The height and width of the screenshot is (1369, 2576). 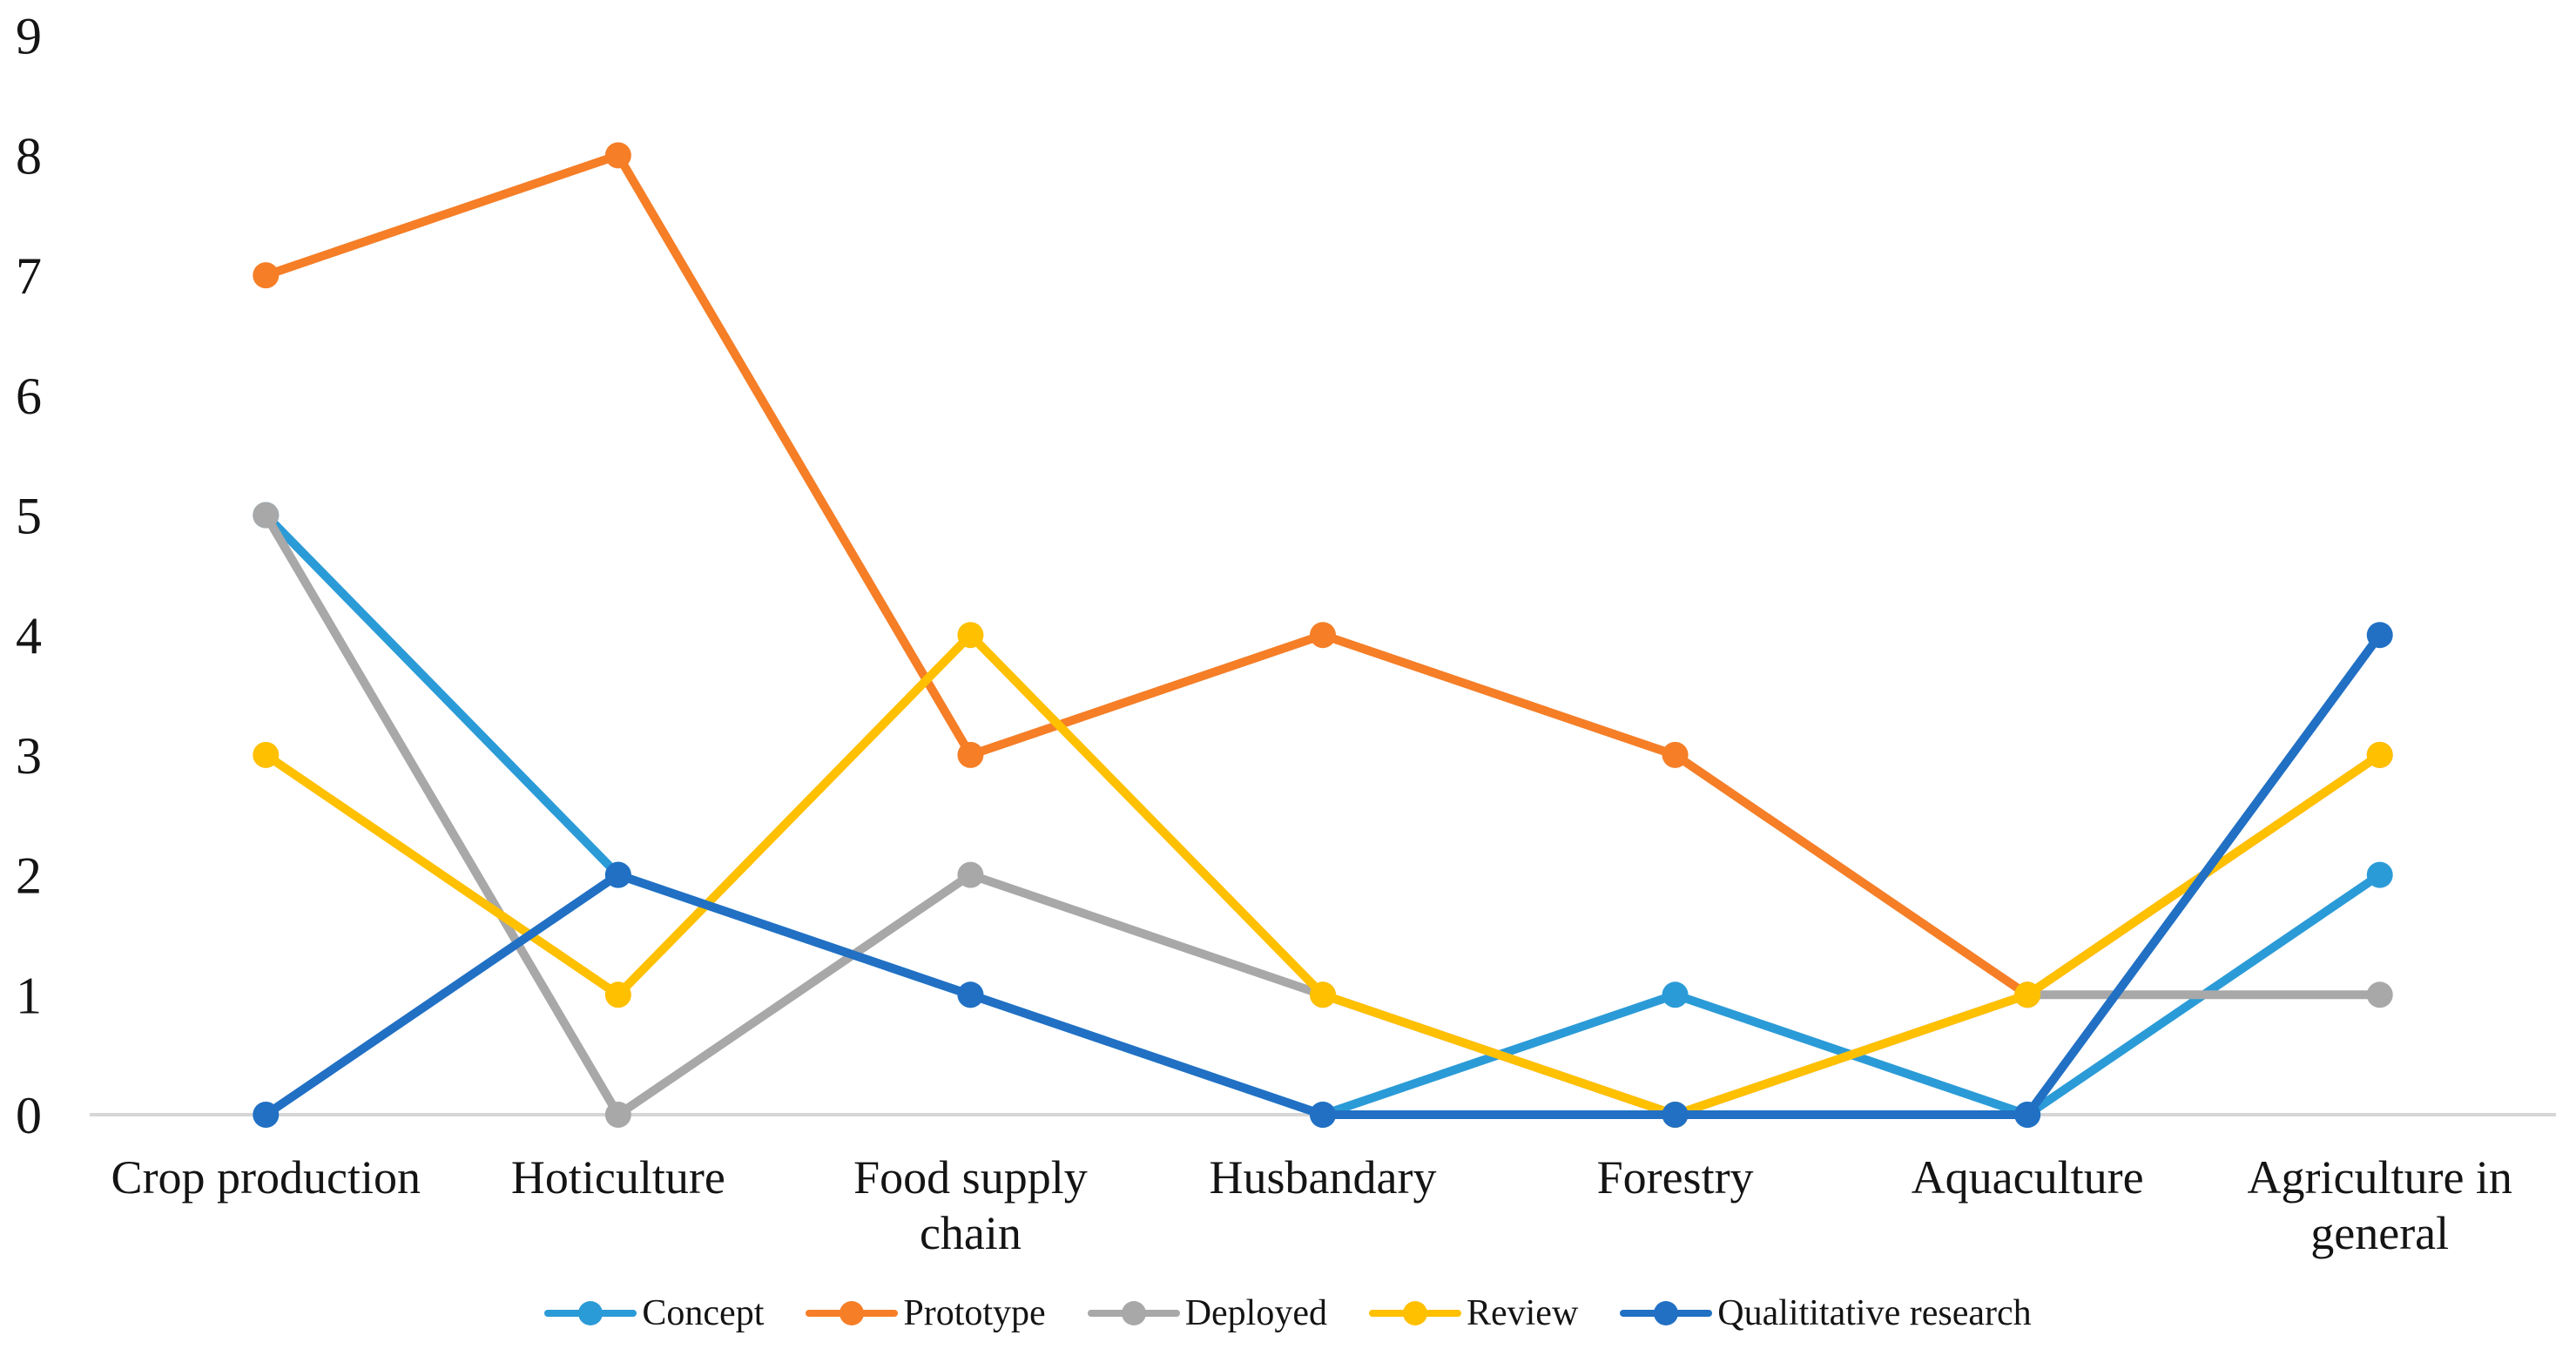 I want to click on legend-label: Concept, so click(x=704, y=1313).